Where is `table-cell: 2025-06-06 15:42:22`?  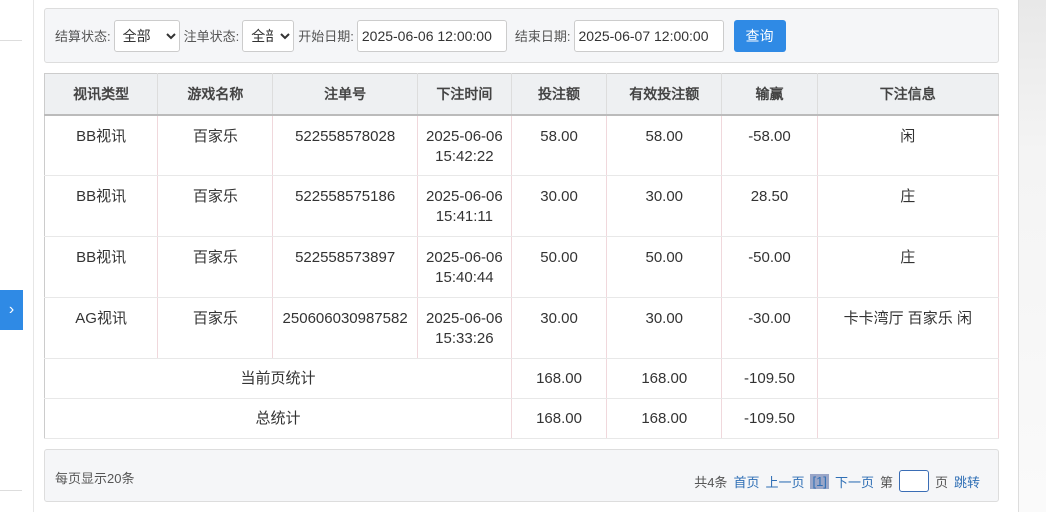 table-cell: 2025-06-06 15:42:22 is located at coordinates (464, 145).